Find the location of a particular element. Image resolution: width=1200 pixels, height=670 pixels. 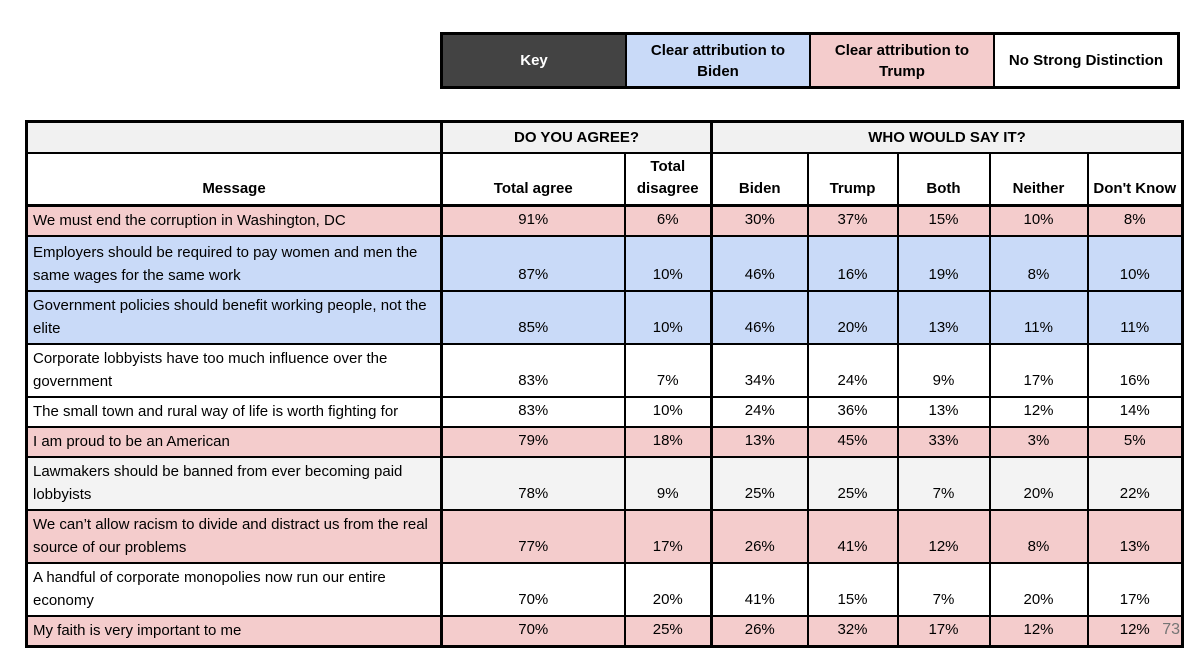

value-cell: 91% is located at coordinates (533, 220).